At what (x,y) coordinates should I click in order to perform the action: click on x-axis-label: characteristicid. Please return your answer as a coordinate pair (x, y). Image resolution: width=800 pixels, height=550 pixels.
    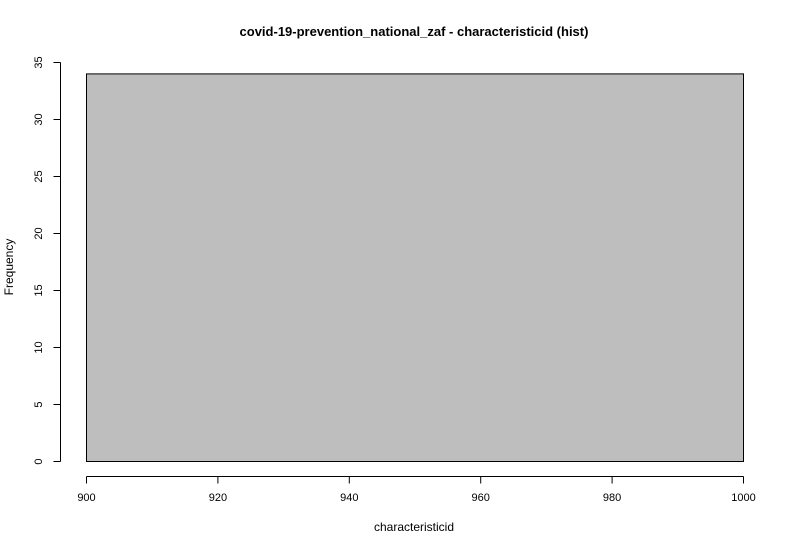
    Looking at the image, I should click on (414, 527).